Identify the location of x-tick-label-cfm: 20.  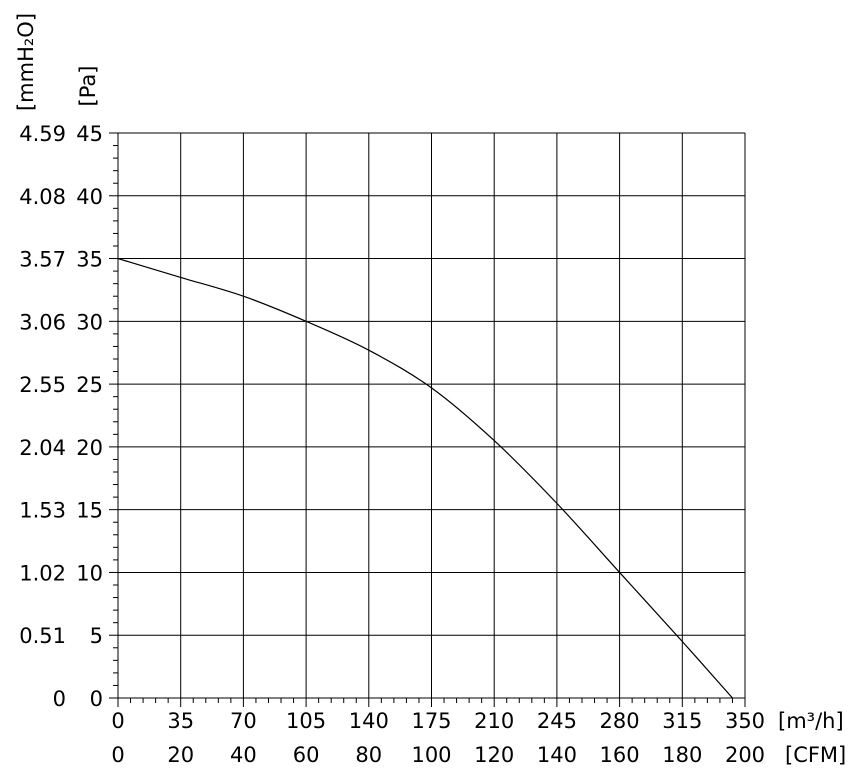
(180, 755).